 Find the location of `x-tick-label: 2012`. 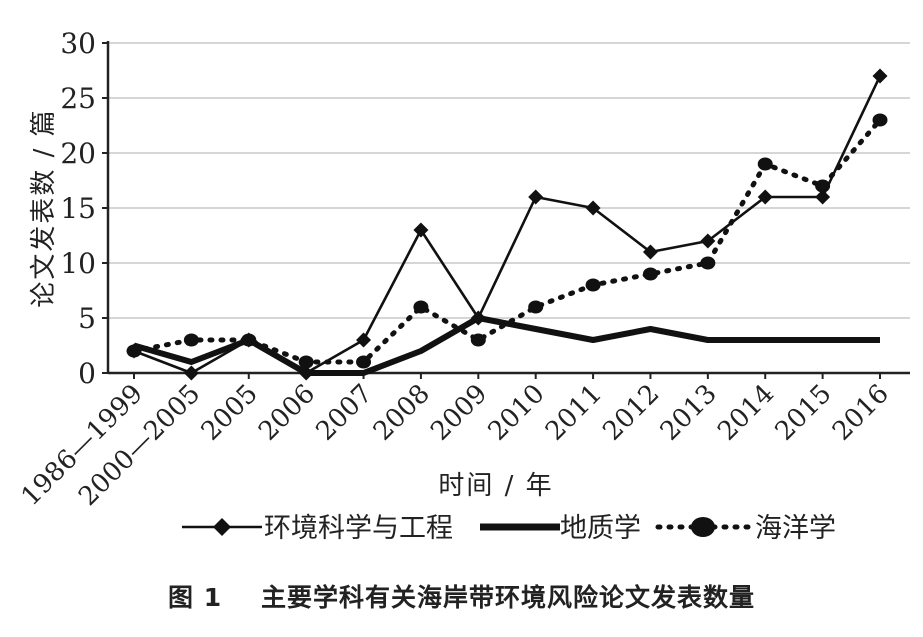

x-tick-label: 2012 is located at coordinates (631, 413).